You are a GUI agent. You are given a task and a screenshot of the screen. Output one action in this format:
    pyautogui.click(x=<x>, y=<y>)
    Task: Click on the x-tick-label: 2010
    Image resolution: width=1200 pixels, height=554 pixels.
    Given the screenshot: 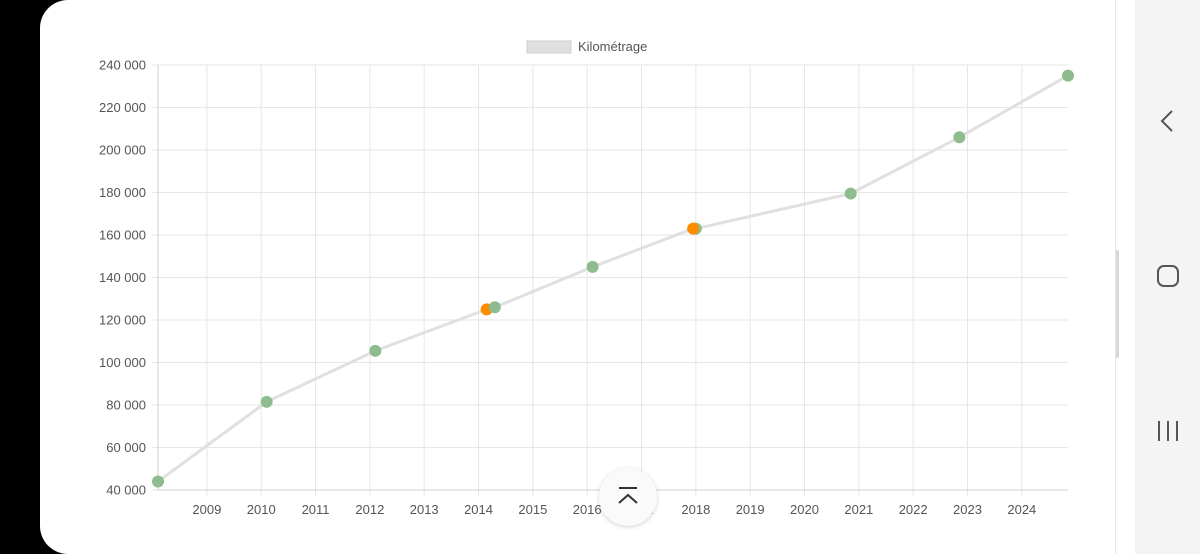 What is the action you would take?
    pyautogui.click(x=261, y=509)
    